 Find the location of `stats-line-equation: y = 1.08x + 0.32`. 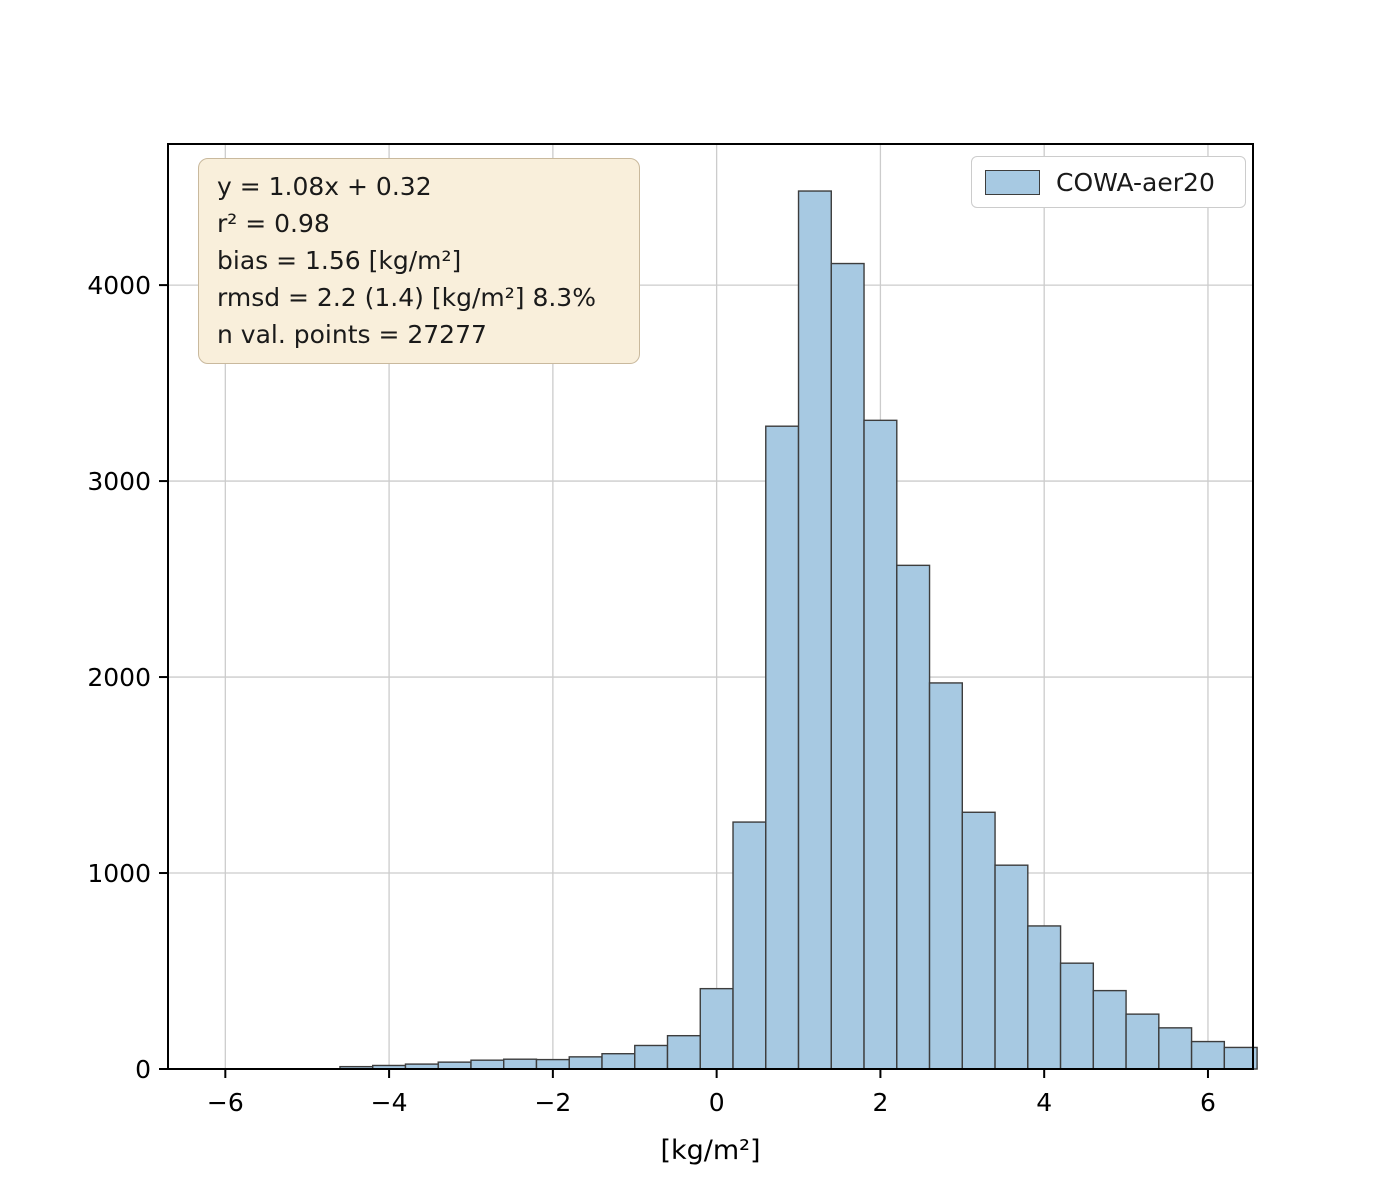

stats-line-equation: y = 1.08x + 0.32 is located at coordinates (324, 186).